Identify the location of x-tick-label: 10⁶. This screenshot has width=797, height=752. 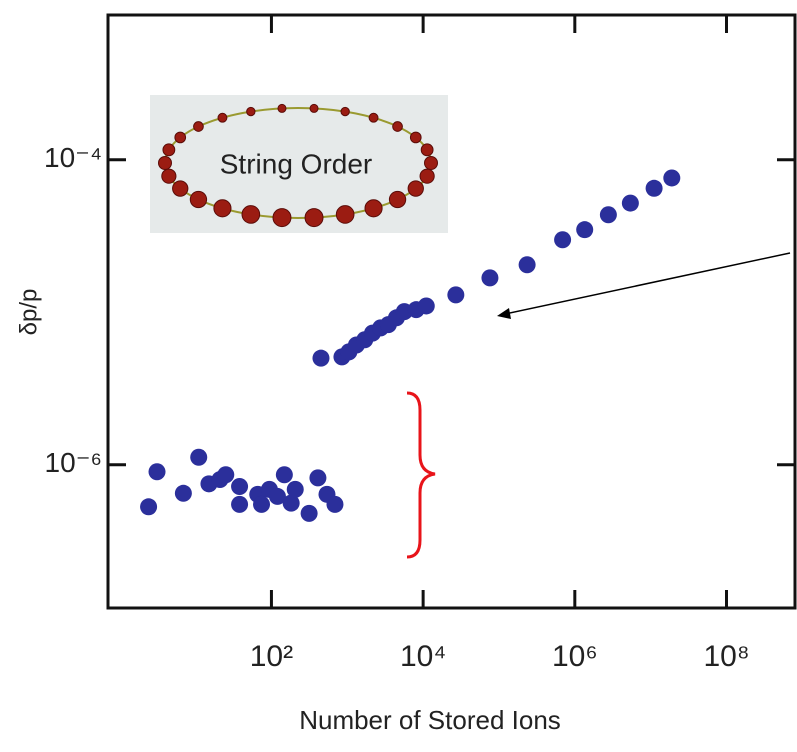
(575, 656).